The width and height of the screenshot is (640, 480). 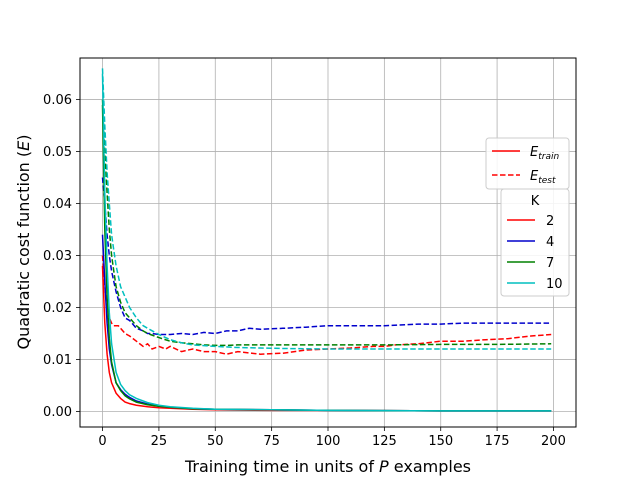 I want to click on legend-label-test-base: E, so click(x=534, y=176).